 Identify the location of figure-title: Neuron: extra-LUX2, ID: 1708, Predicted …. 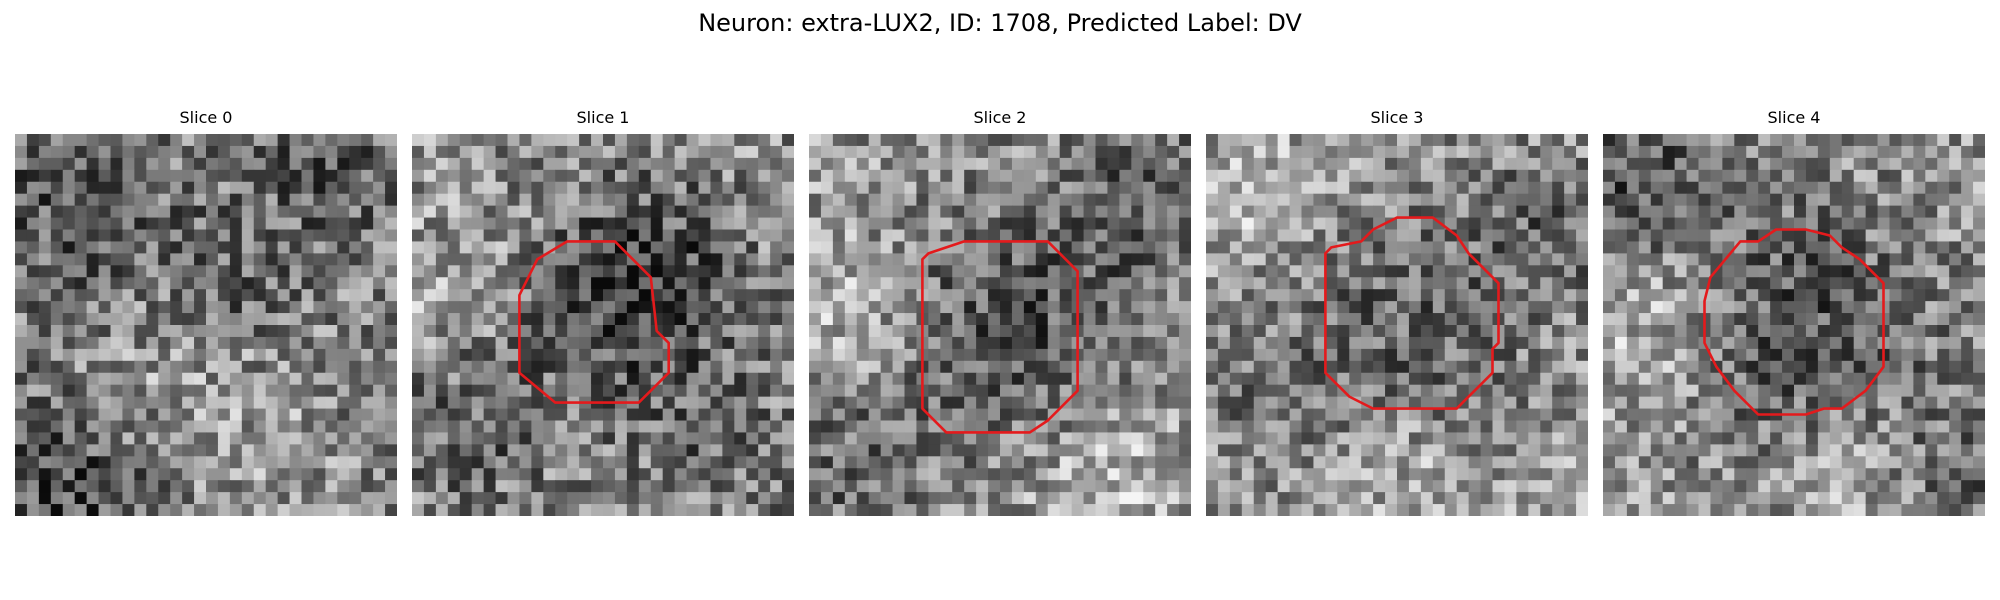
(1000, 23).